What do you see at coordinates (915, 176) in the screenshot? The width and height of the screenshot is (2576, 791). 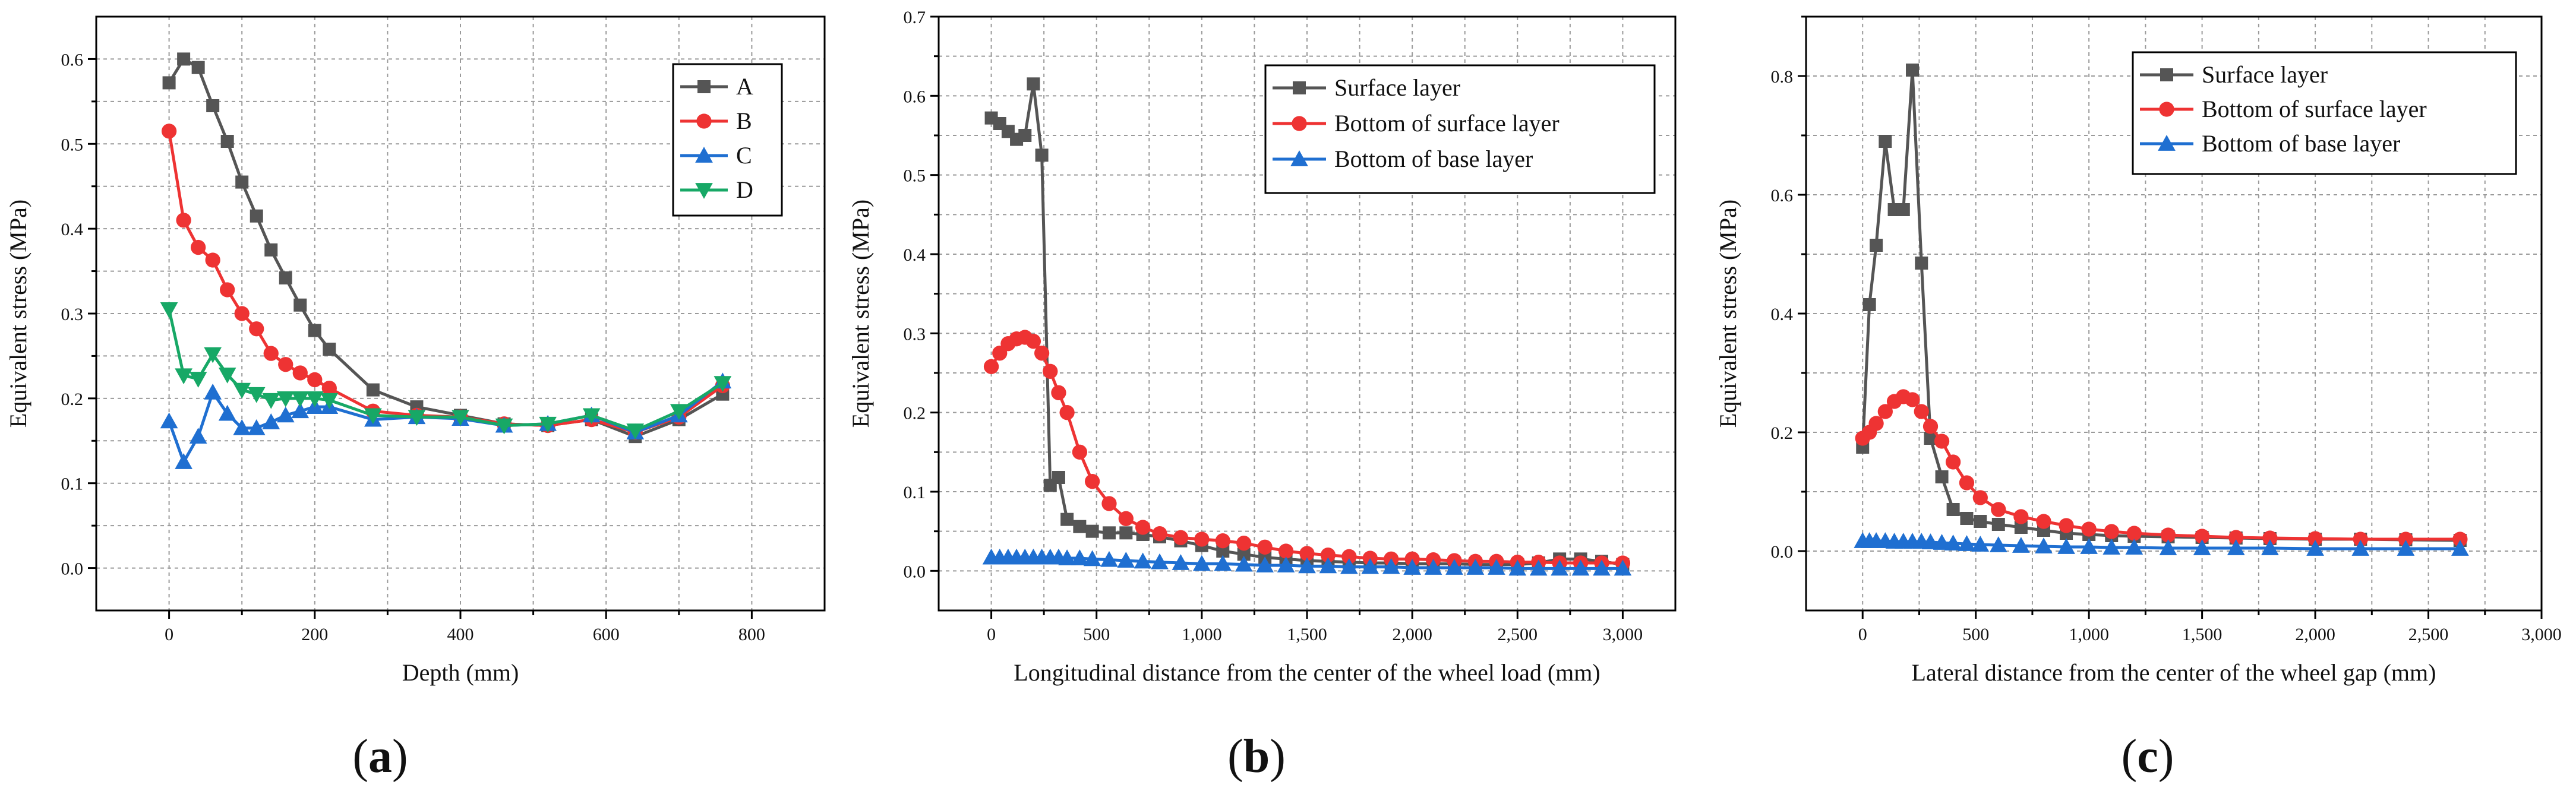 I see `y-tick-label: 0.5` at bounding box center [915, 176].